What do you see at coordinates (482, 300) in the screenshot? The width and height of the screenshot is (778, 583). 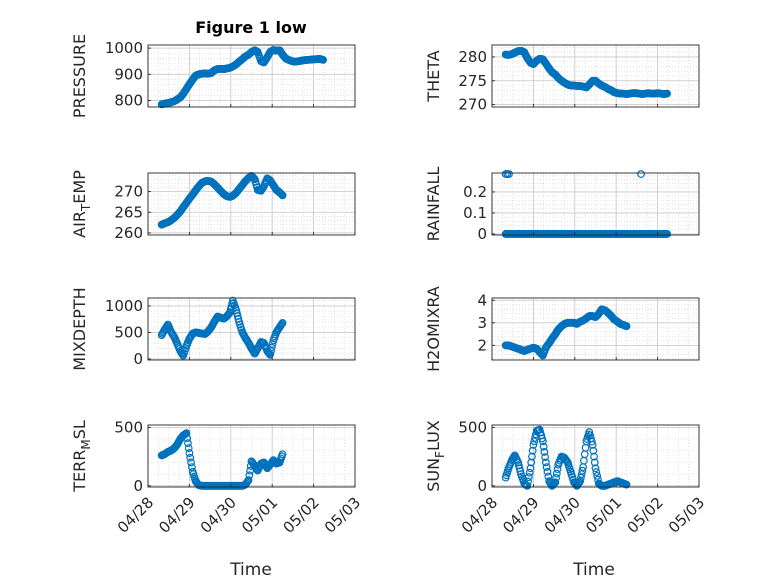 I see `y-tick-label: 4` at bounding box center [482, 300].